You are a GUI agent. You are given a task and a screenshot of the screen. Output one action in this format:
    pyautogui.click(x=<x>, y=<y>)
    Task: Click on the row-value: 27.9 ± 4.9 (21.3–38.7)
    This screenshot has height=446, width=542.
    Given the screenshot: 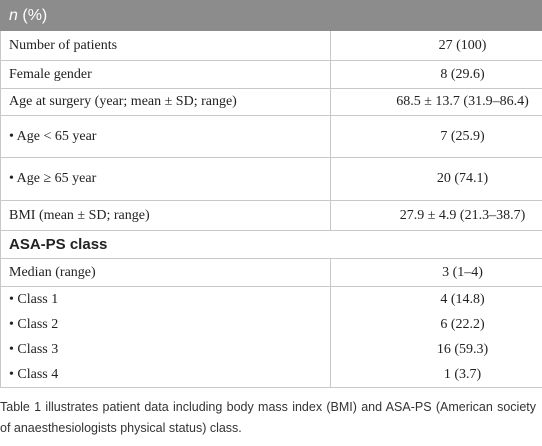 What is the action you would take?
    pyautogui.click(x=436, y=215)
    